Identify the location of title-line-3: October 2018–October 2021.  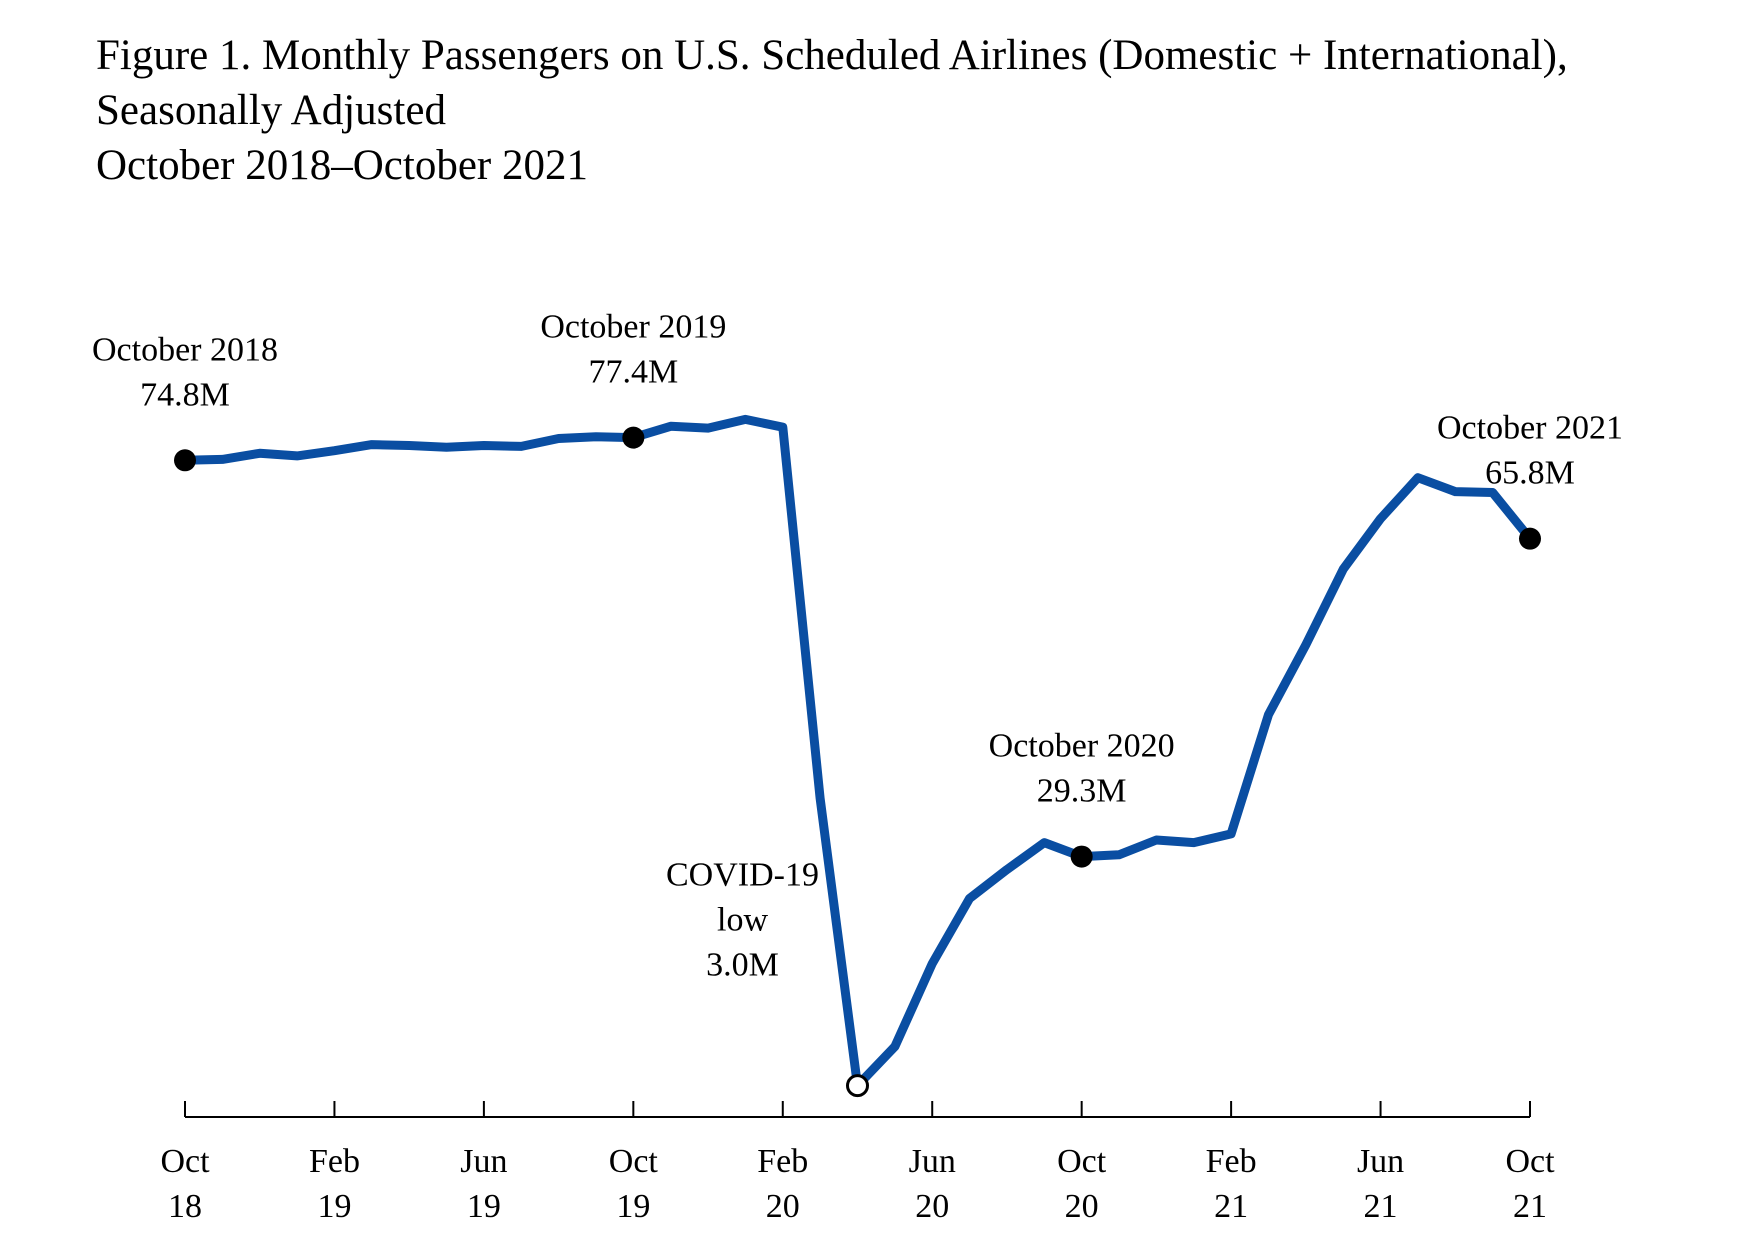
(342, 165).